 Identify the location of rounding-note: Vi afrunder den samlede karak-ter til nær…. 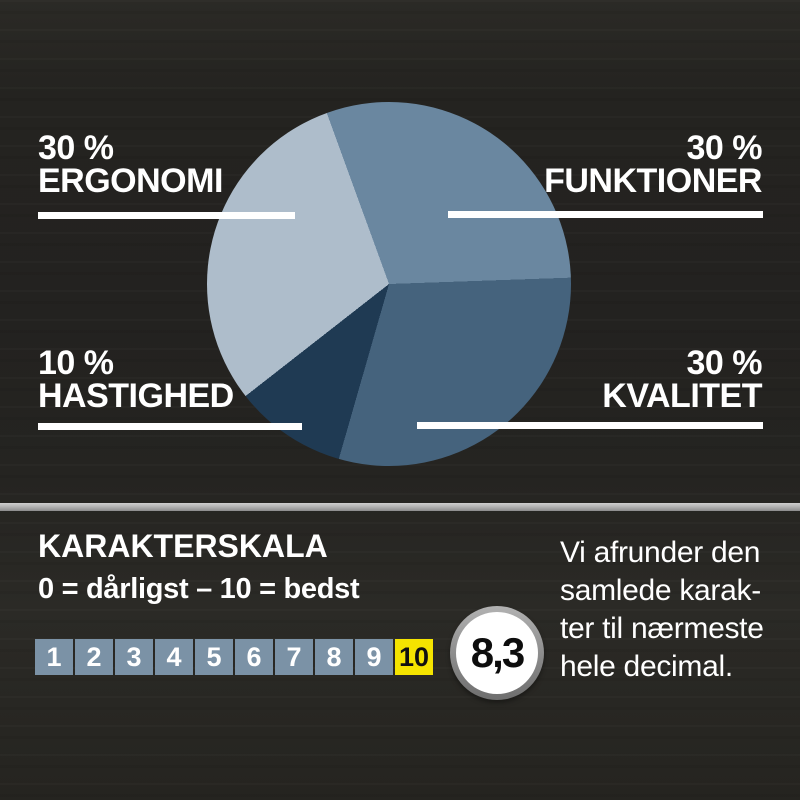
(662, 610).